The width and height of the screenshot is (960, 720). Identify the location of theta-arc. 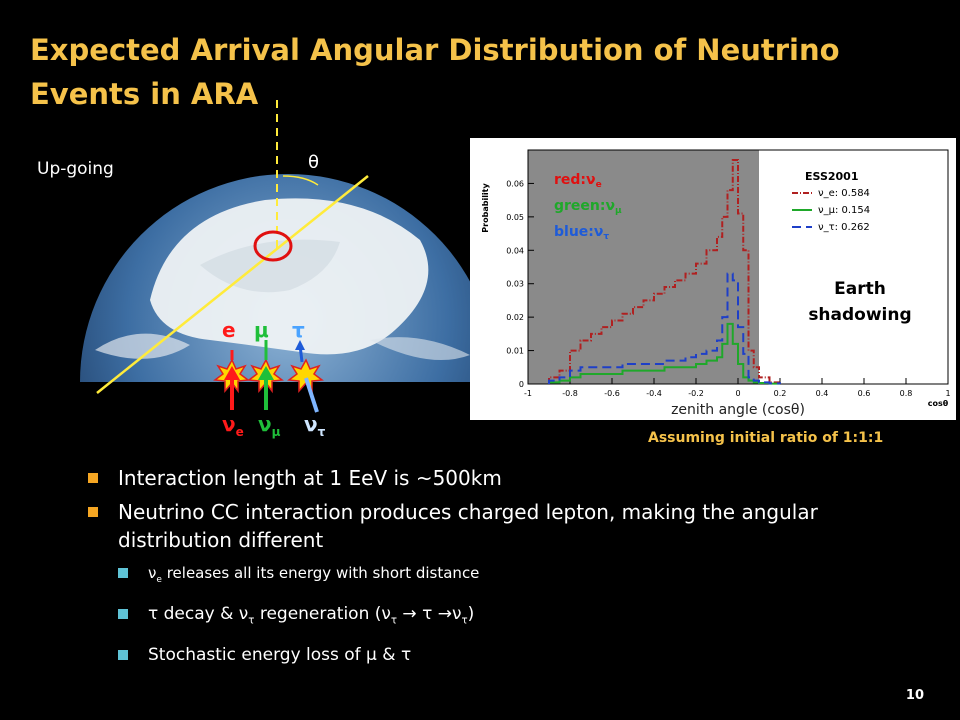
(300, 180).